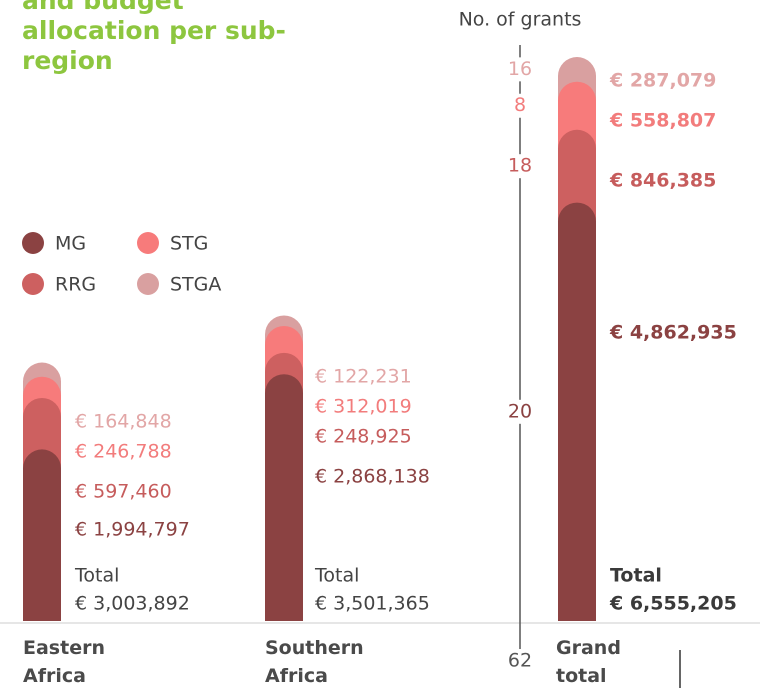  I want to click on legend-label: MG, so click(70, 244).